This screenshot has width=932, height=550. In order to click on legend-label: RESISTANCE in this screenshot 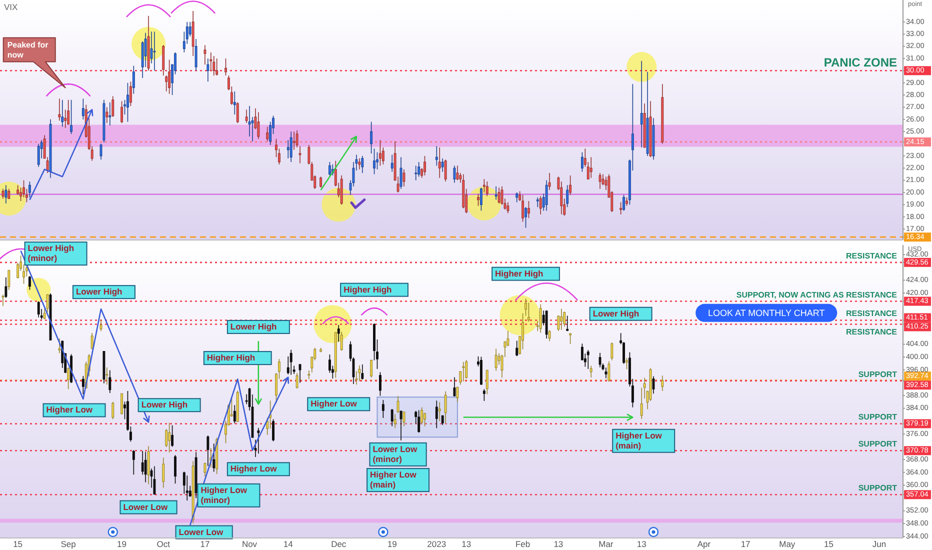, I will do `click(872, 331)`.